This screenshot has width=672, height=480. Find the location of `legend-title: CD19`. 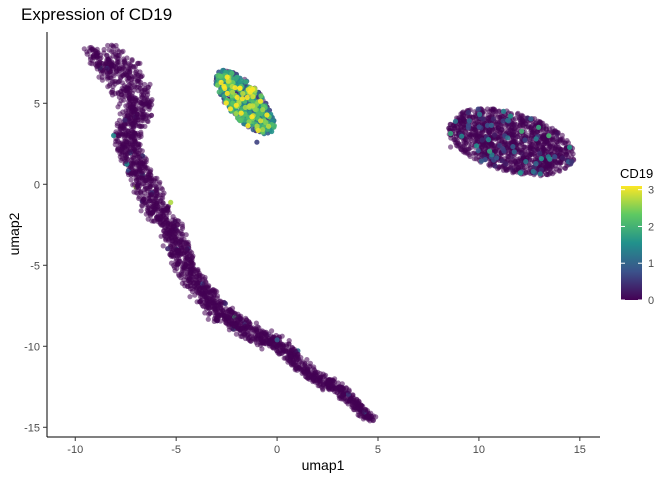

legend-title: CD19 is located at coordinates (636, 173).